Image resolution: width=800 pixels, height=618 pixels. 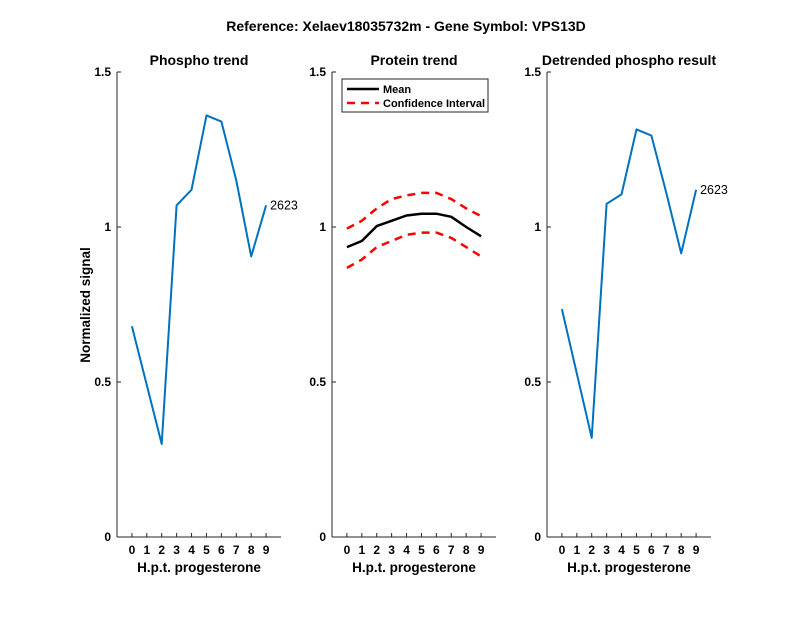 I want to click on figure-ylabel: Normalized signal, so click(x=85, y=305).